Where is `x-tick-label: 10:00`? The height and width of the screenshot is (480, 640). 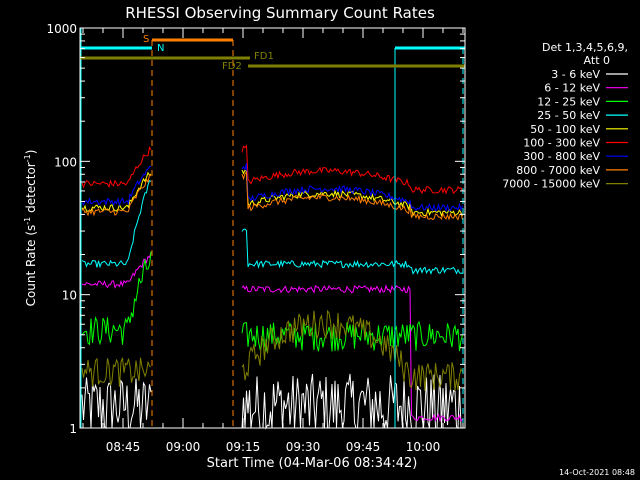
x-tick-label: 10:00 is located at coordinates (423, 447).